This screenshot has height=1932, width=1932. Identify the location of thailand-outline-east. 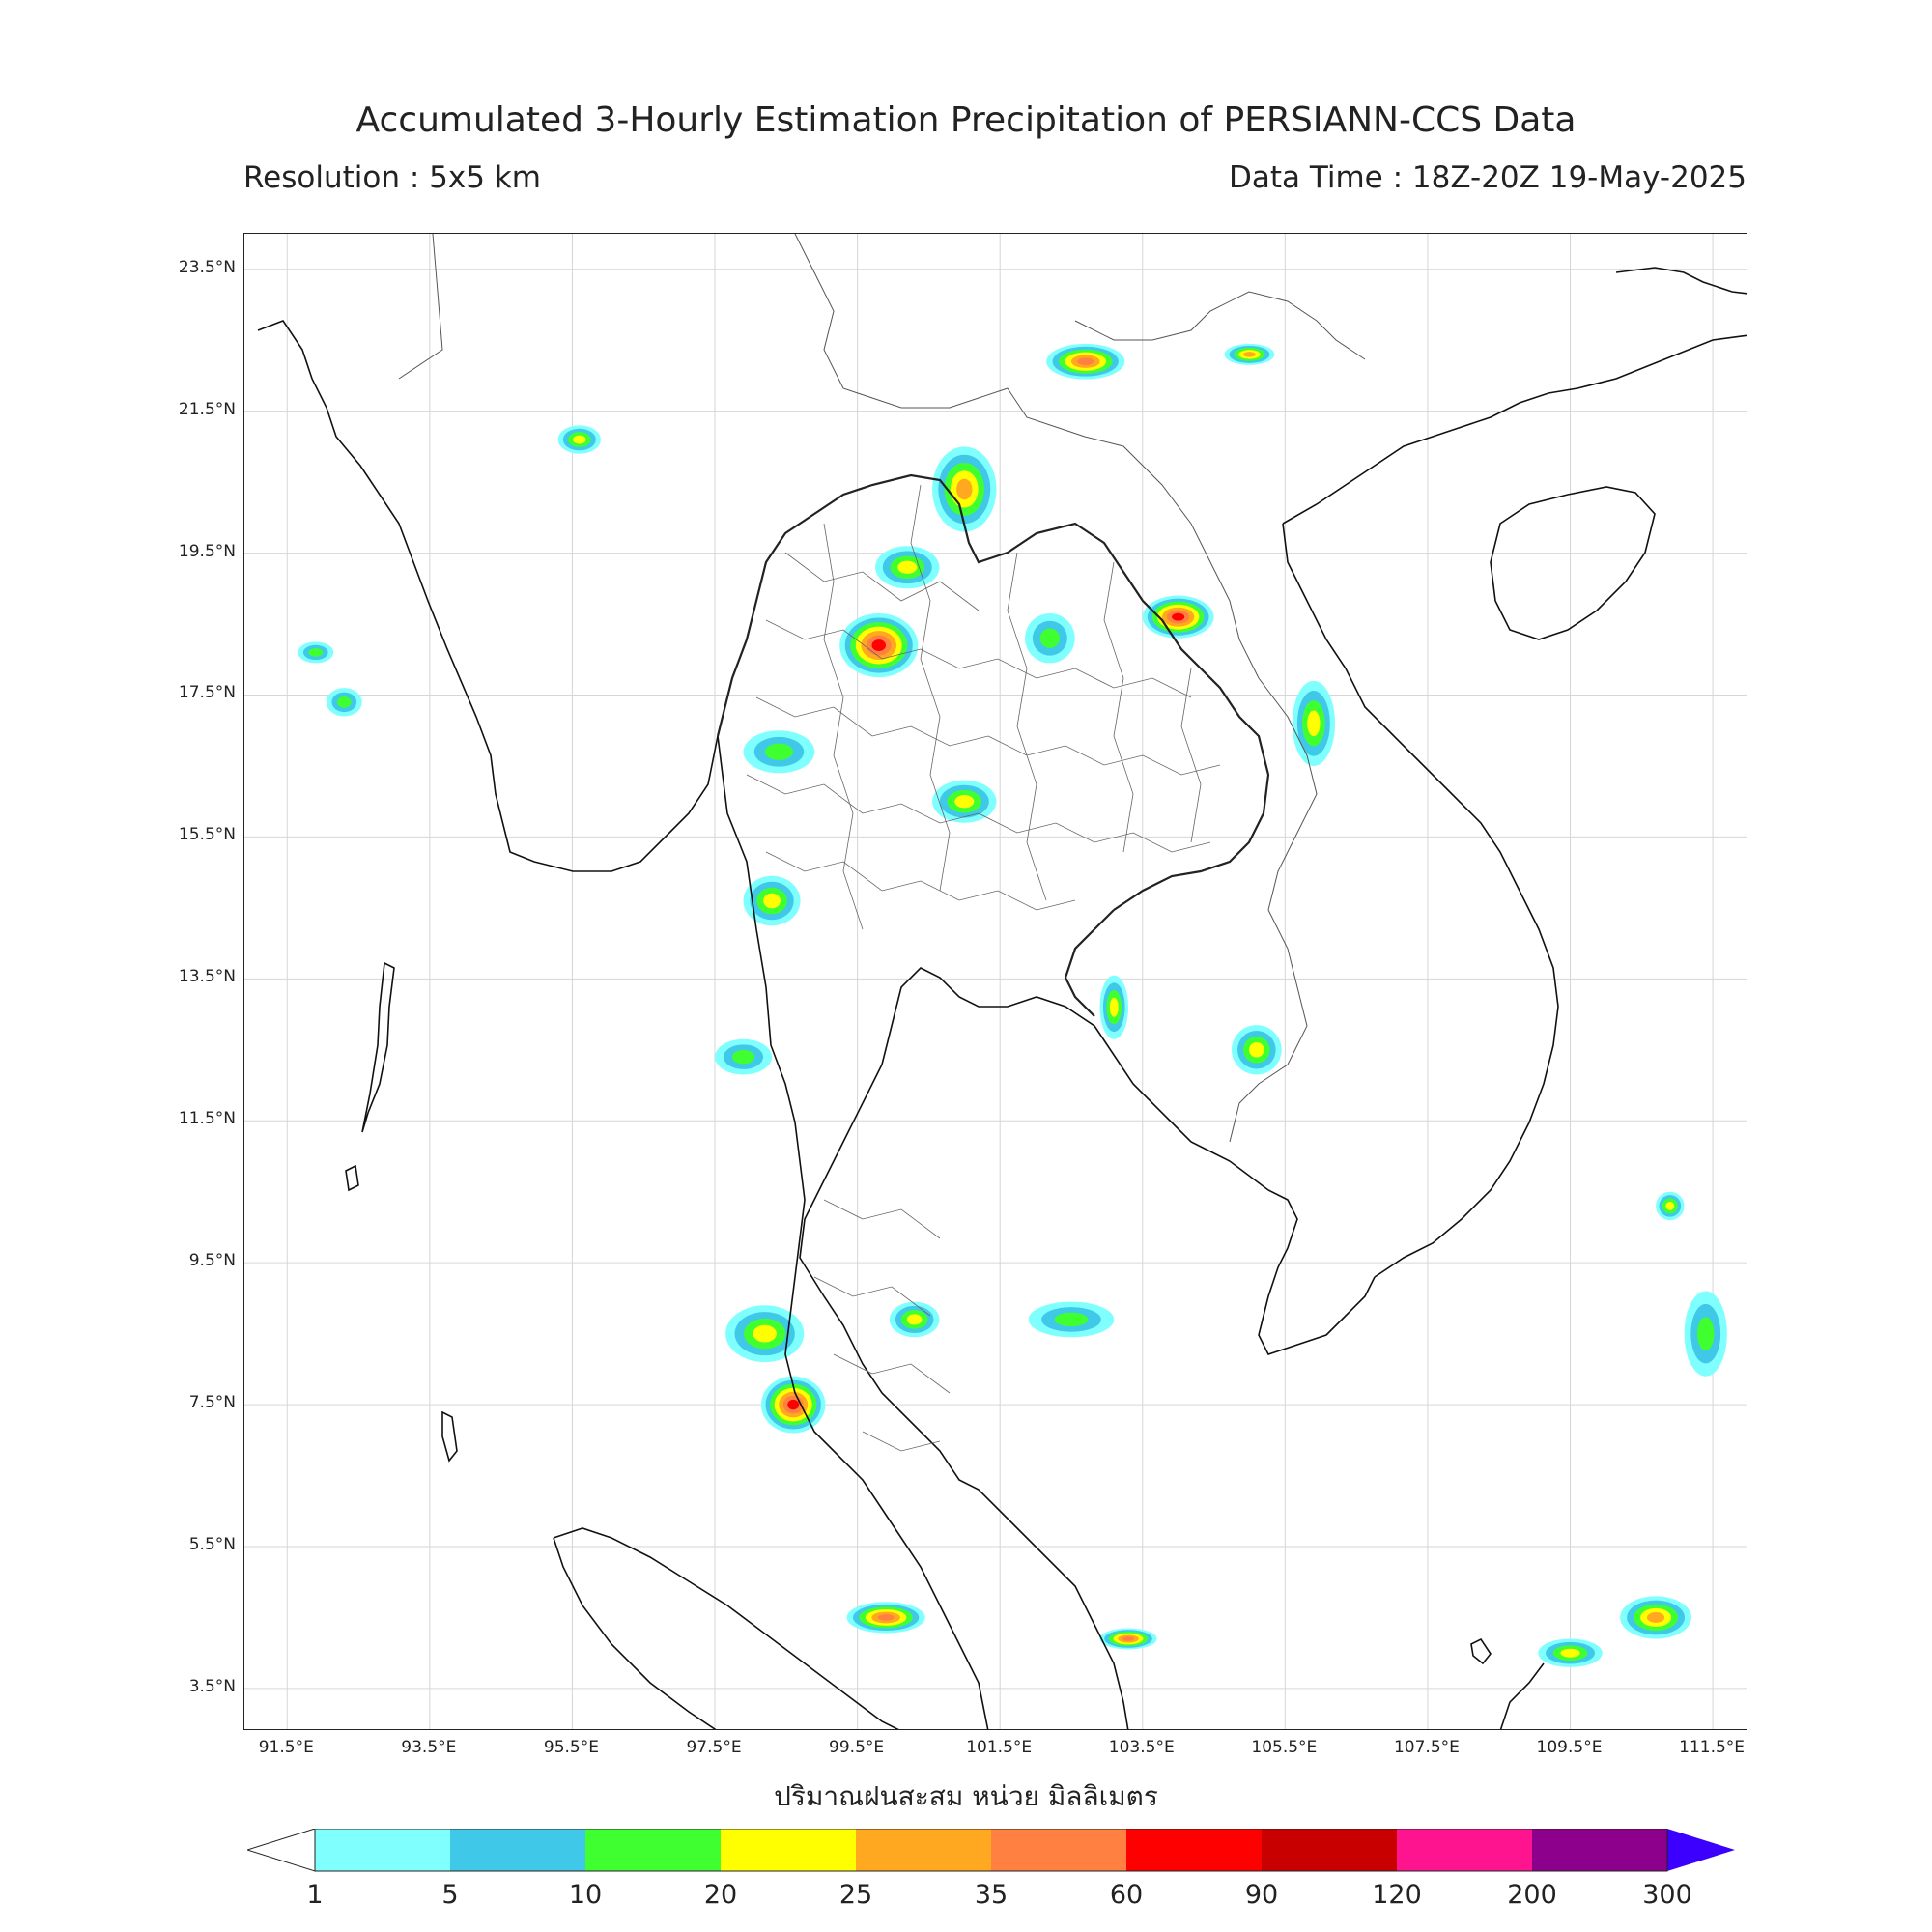
(1089, 963).